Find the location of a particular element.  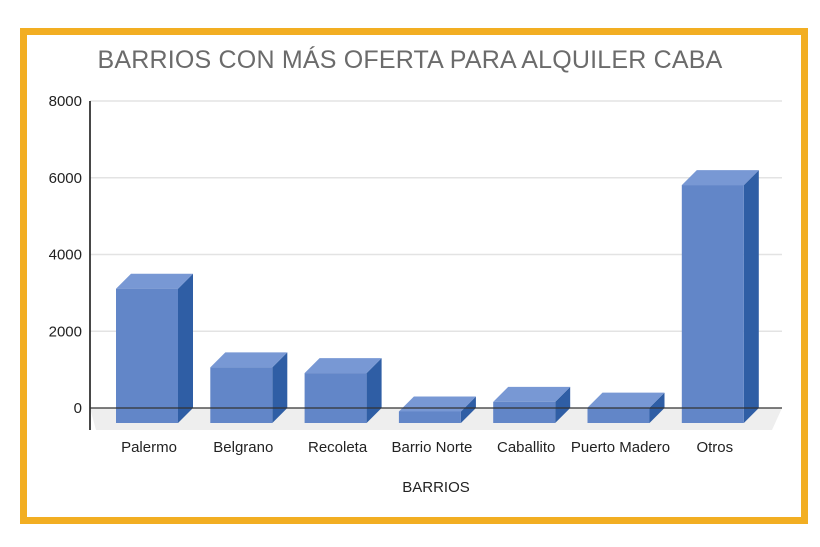

y-tick-label: 6000 is located at coordinates (65, 178).